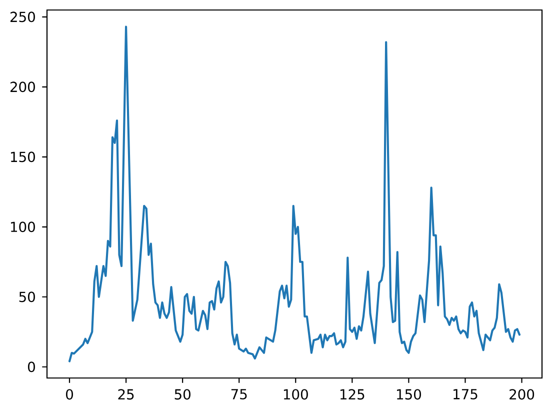 The height and width of the screenshot is (413, 552). What do you see at coordinates (466, 394) in the screenshot?
I see `x-tick-label: 175` at bounding box center [466, 394].